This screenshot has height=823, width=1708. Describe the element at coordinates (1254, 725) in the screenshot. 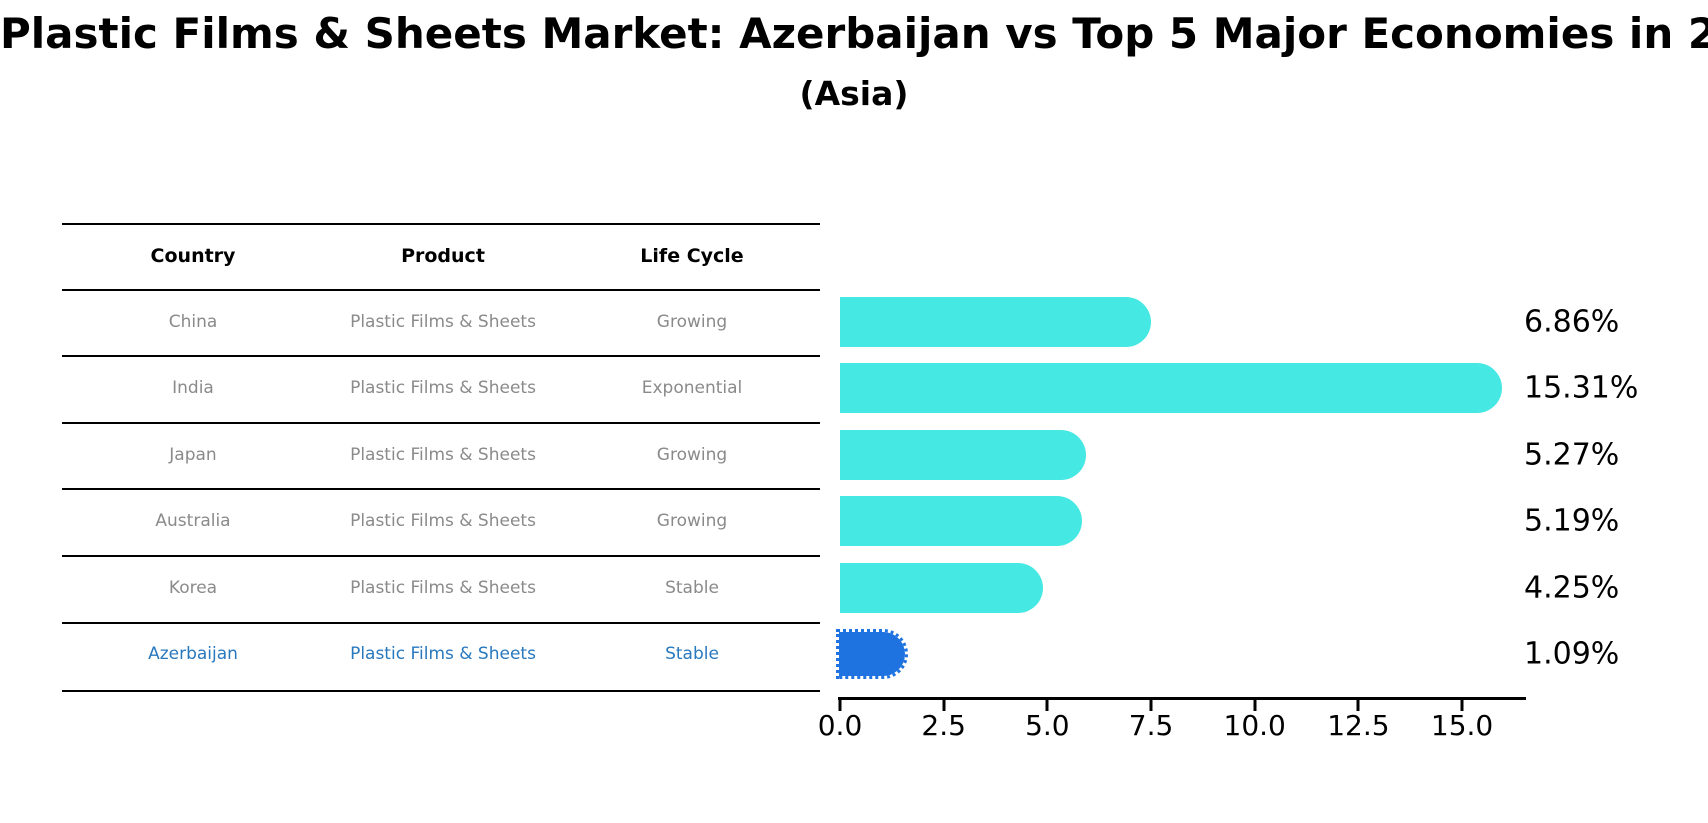

I see `x-tick-label: 10.0` at that location.